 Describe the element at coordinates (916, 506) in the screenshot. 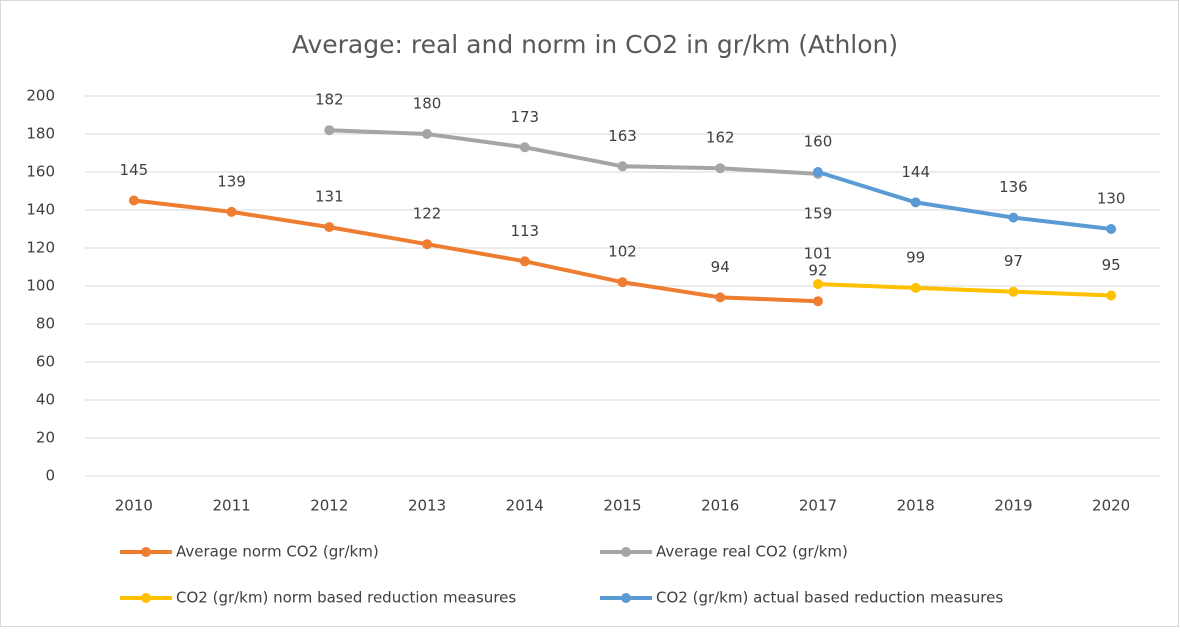

I see `x-tick-label: 2018` at that location.